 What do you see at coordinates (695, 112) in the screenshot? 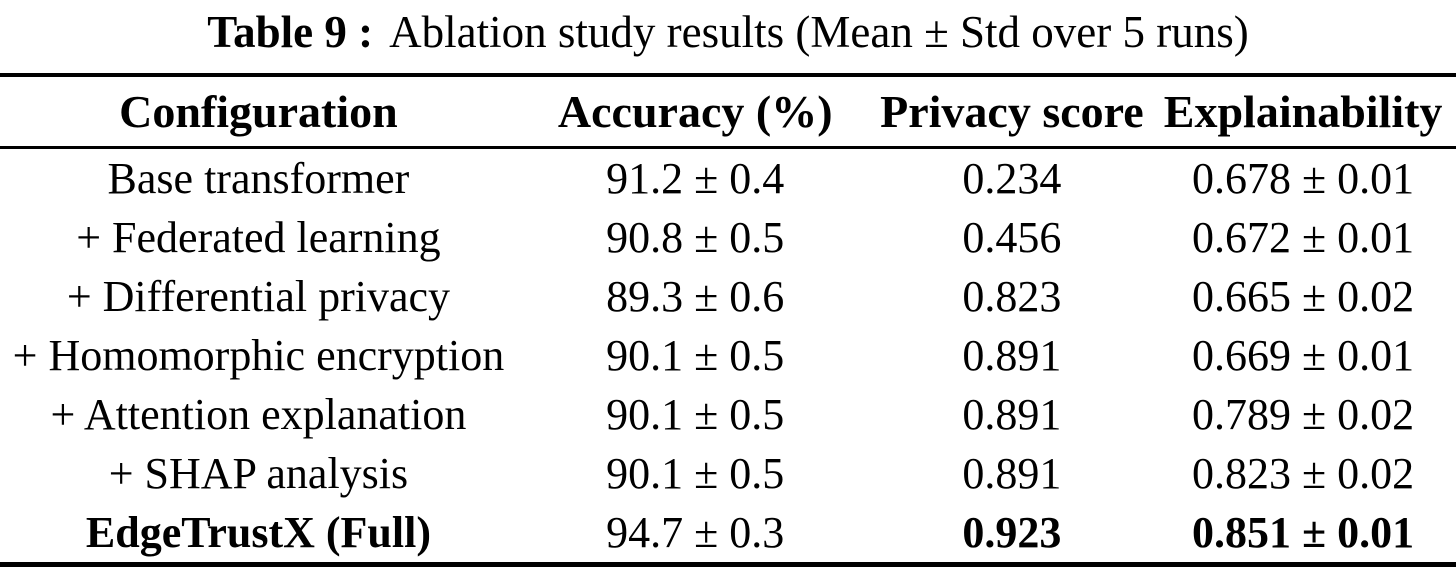
I see `col-header-accuracy: Accuracy (%)` at bounding box center [695, 112].